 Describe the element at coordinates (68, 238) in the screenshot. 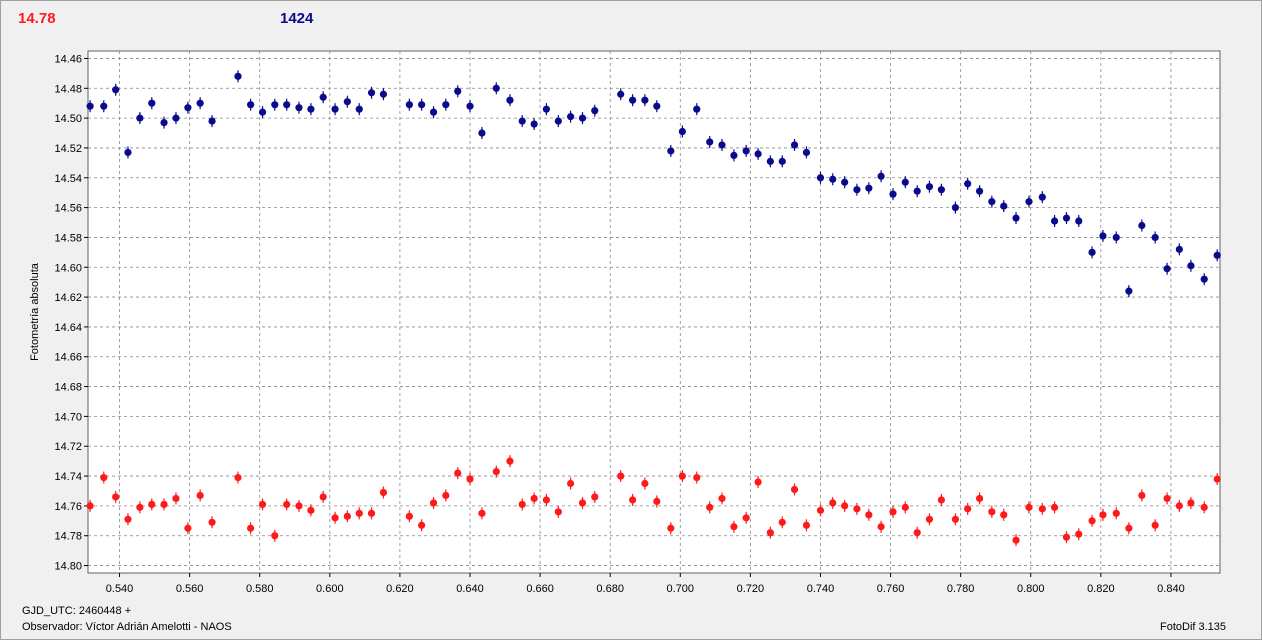

I see `y-tick-label: 14.58` at that location.